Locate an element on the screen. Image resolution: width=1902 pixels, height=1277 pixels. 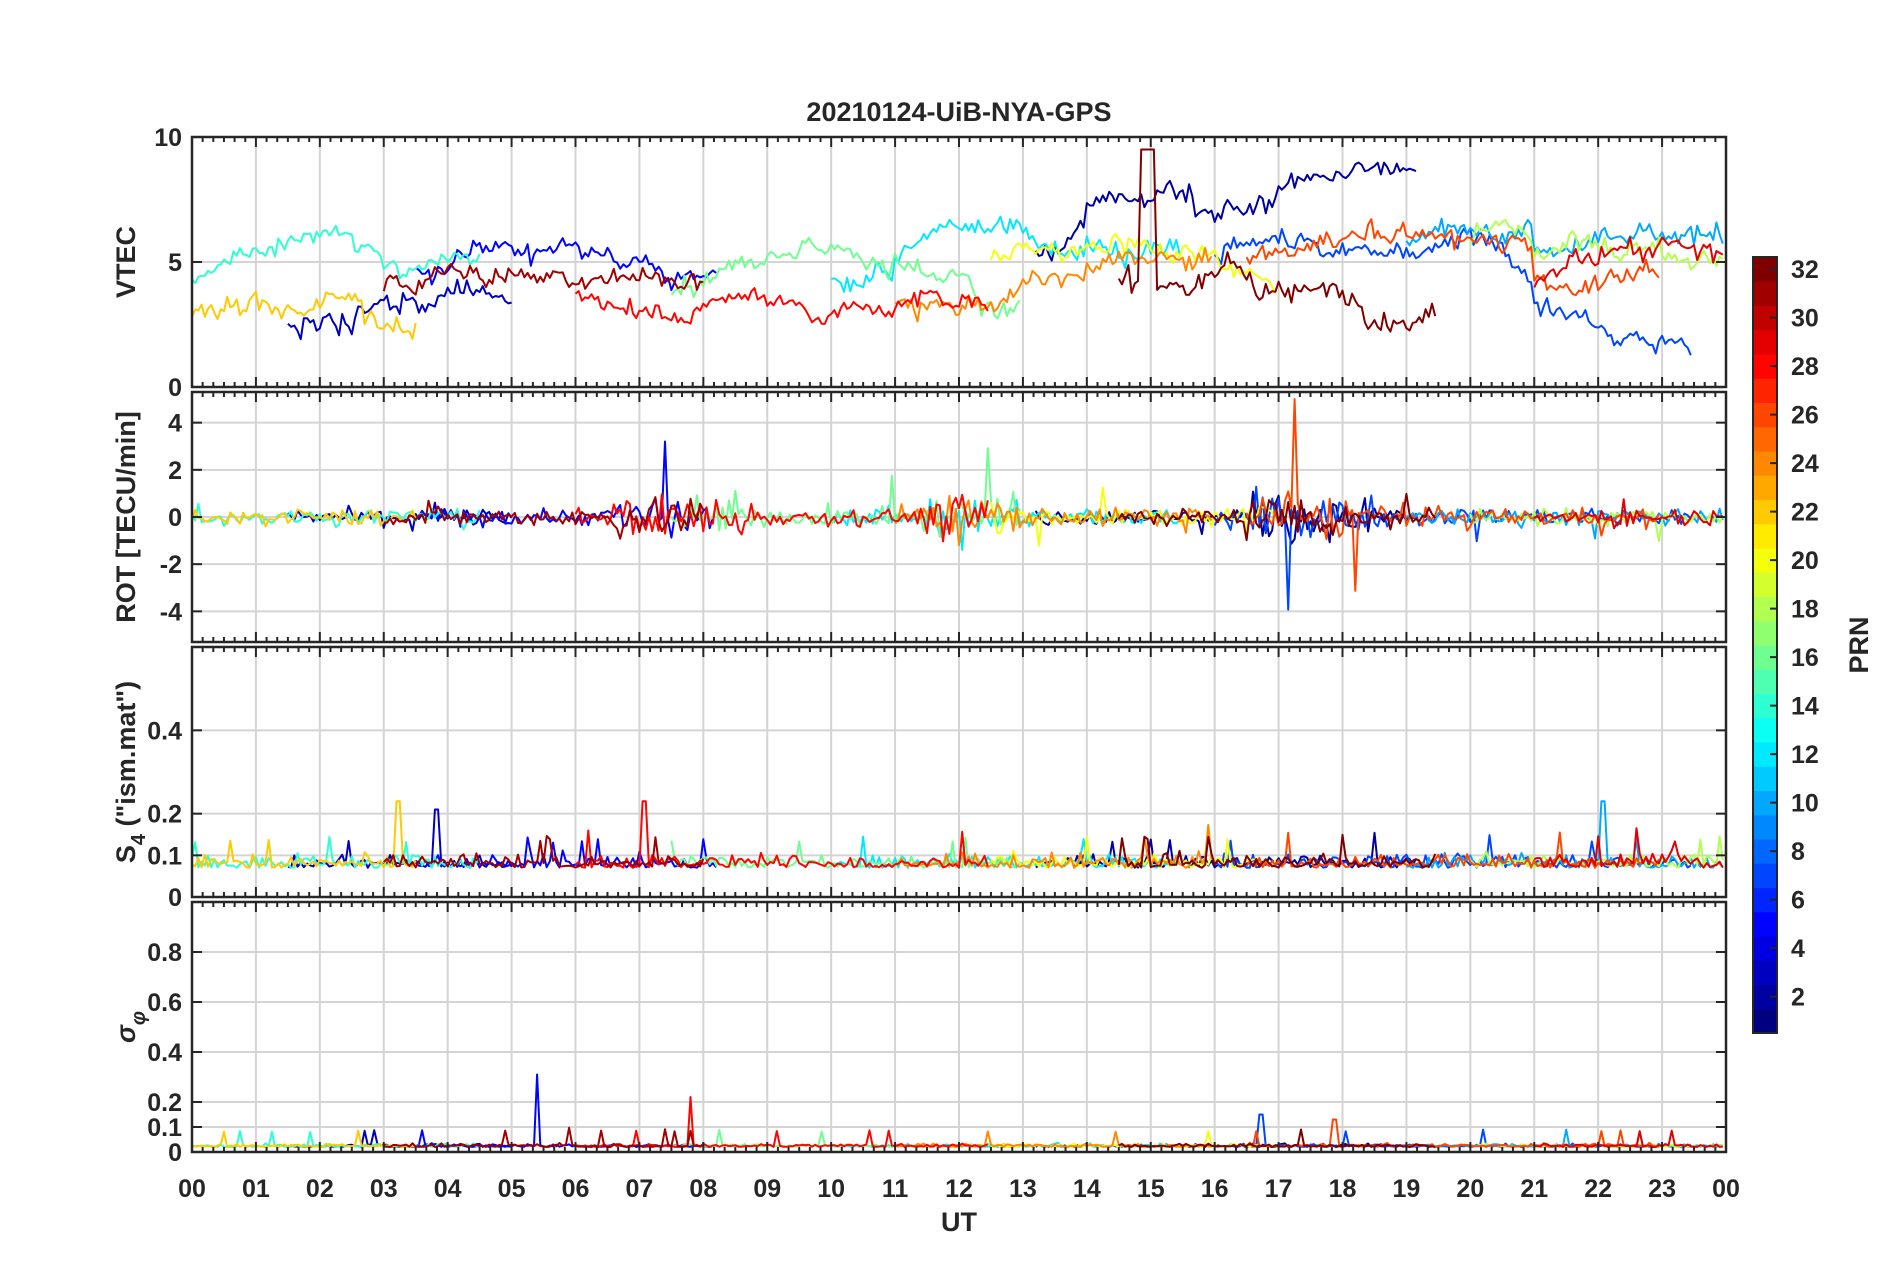
x-tick-label: 06 is located at coordinates (576, 1189).